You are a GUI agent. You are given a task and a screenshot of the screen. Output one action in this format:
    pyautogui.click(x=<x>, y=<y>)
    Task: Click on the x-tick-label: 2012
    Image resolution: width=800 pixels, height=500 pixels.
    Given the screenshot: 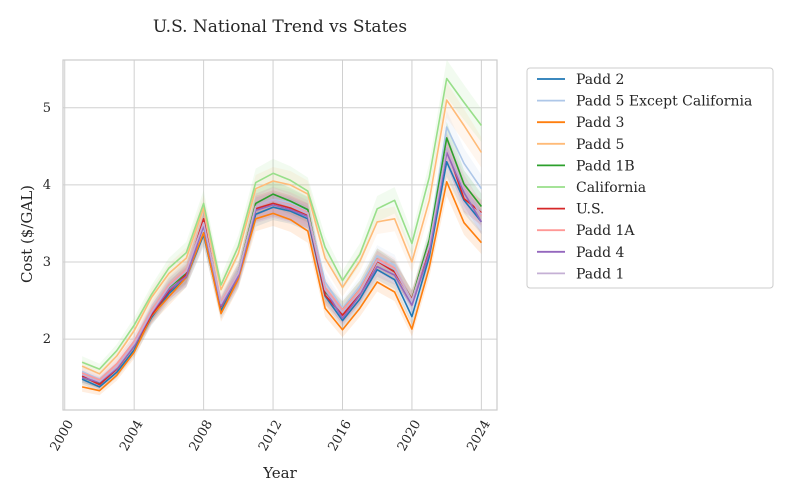 What is the action you would take?
    pyautogui.click(x=271, y=436)
    